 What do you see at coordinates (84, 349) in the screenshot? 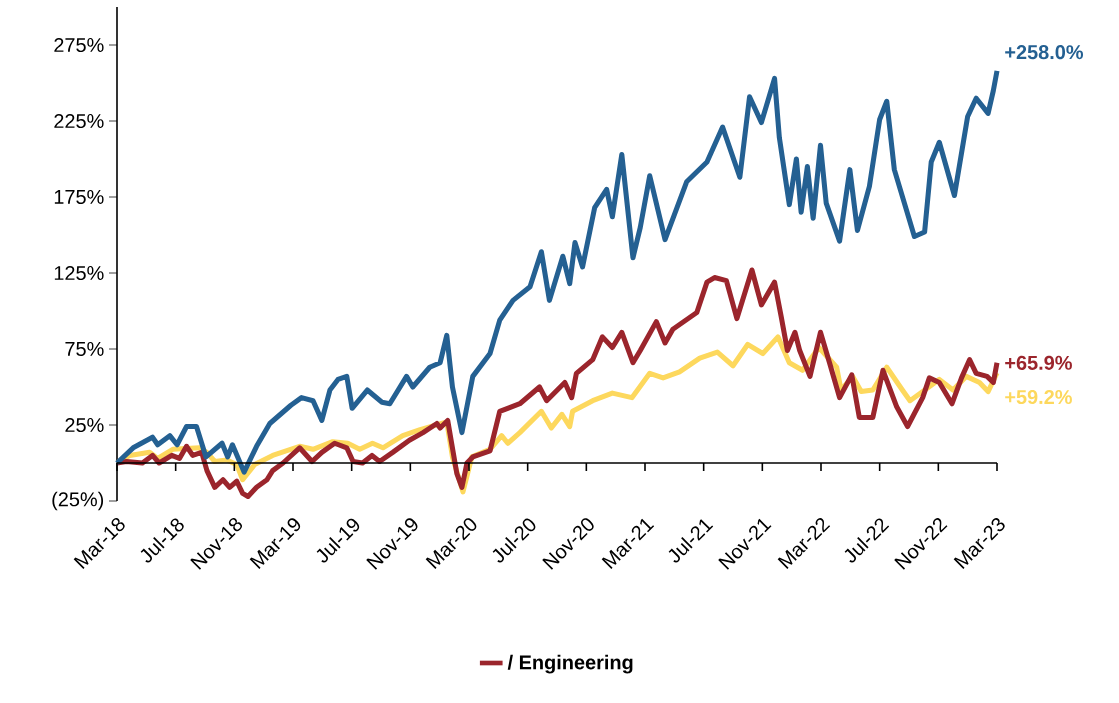
I see `y-tick-label: 75%` at bounding box center [84, 349].